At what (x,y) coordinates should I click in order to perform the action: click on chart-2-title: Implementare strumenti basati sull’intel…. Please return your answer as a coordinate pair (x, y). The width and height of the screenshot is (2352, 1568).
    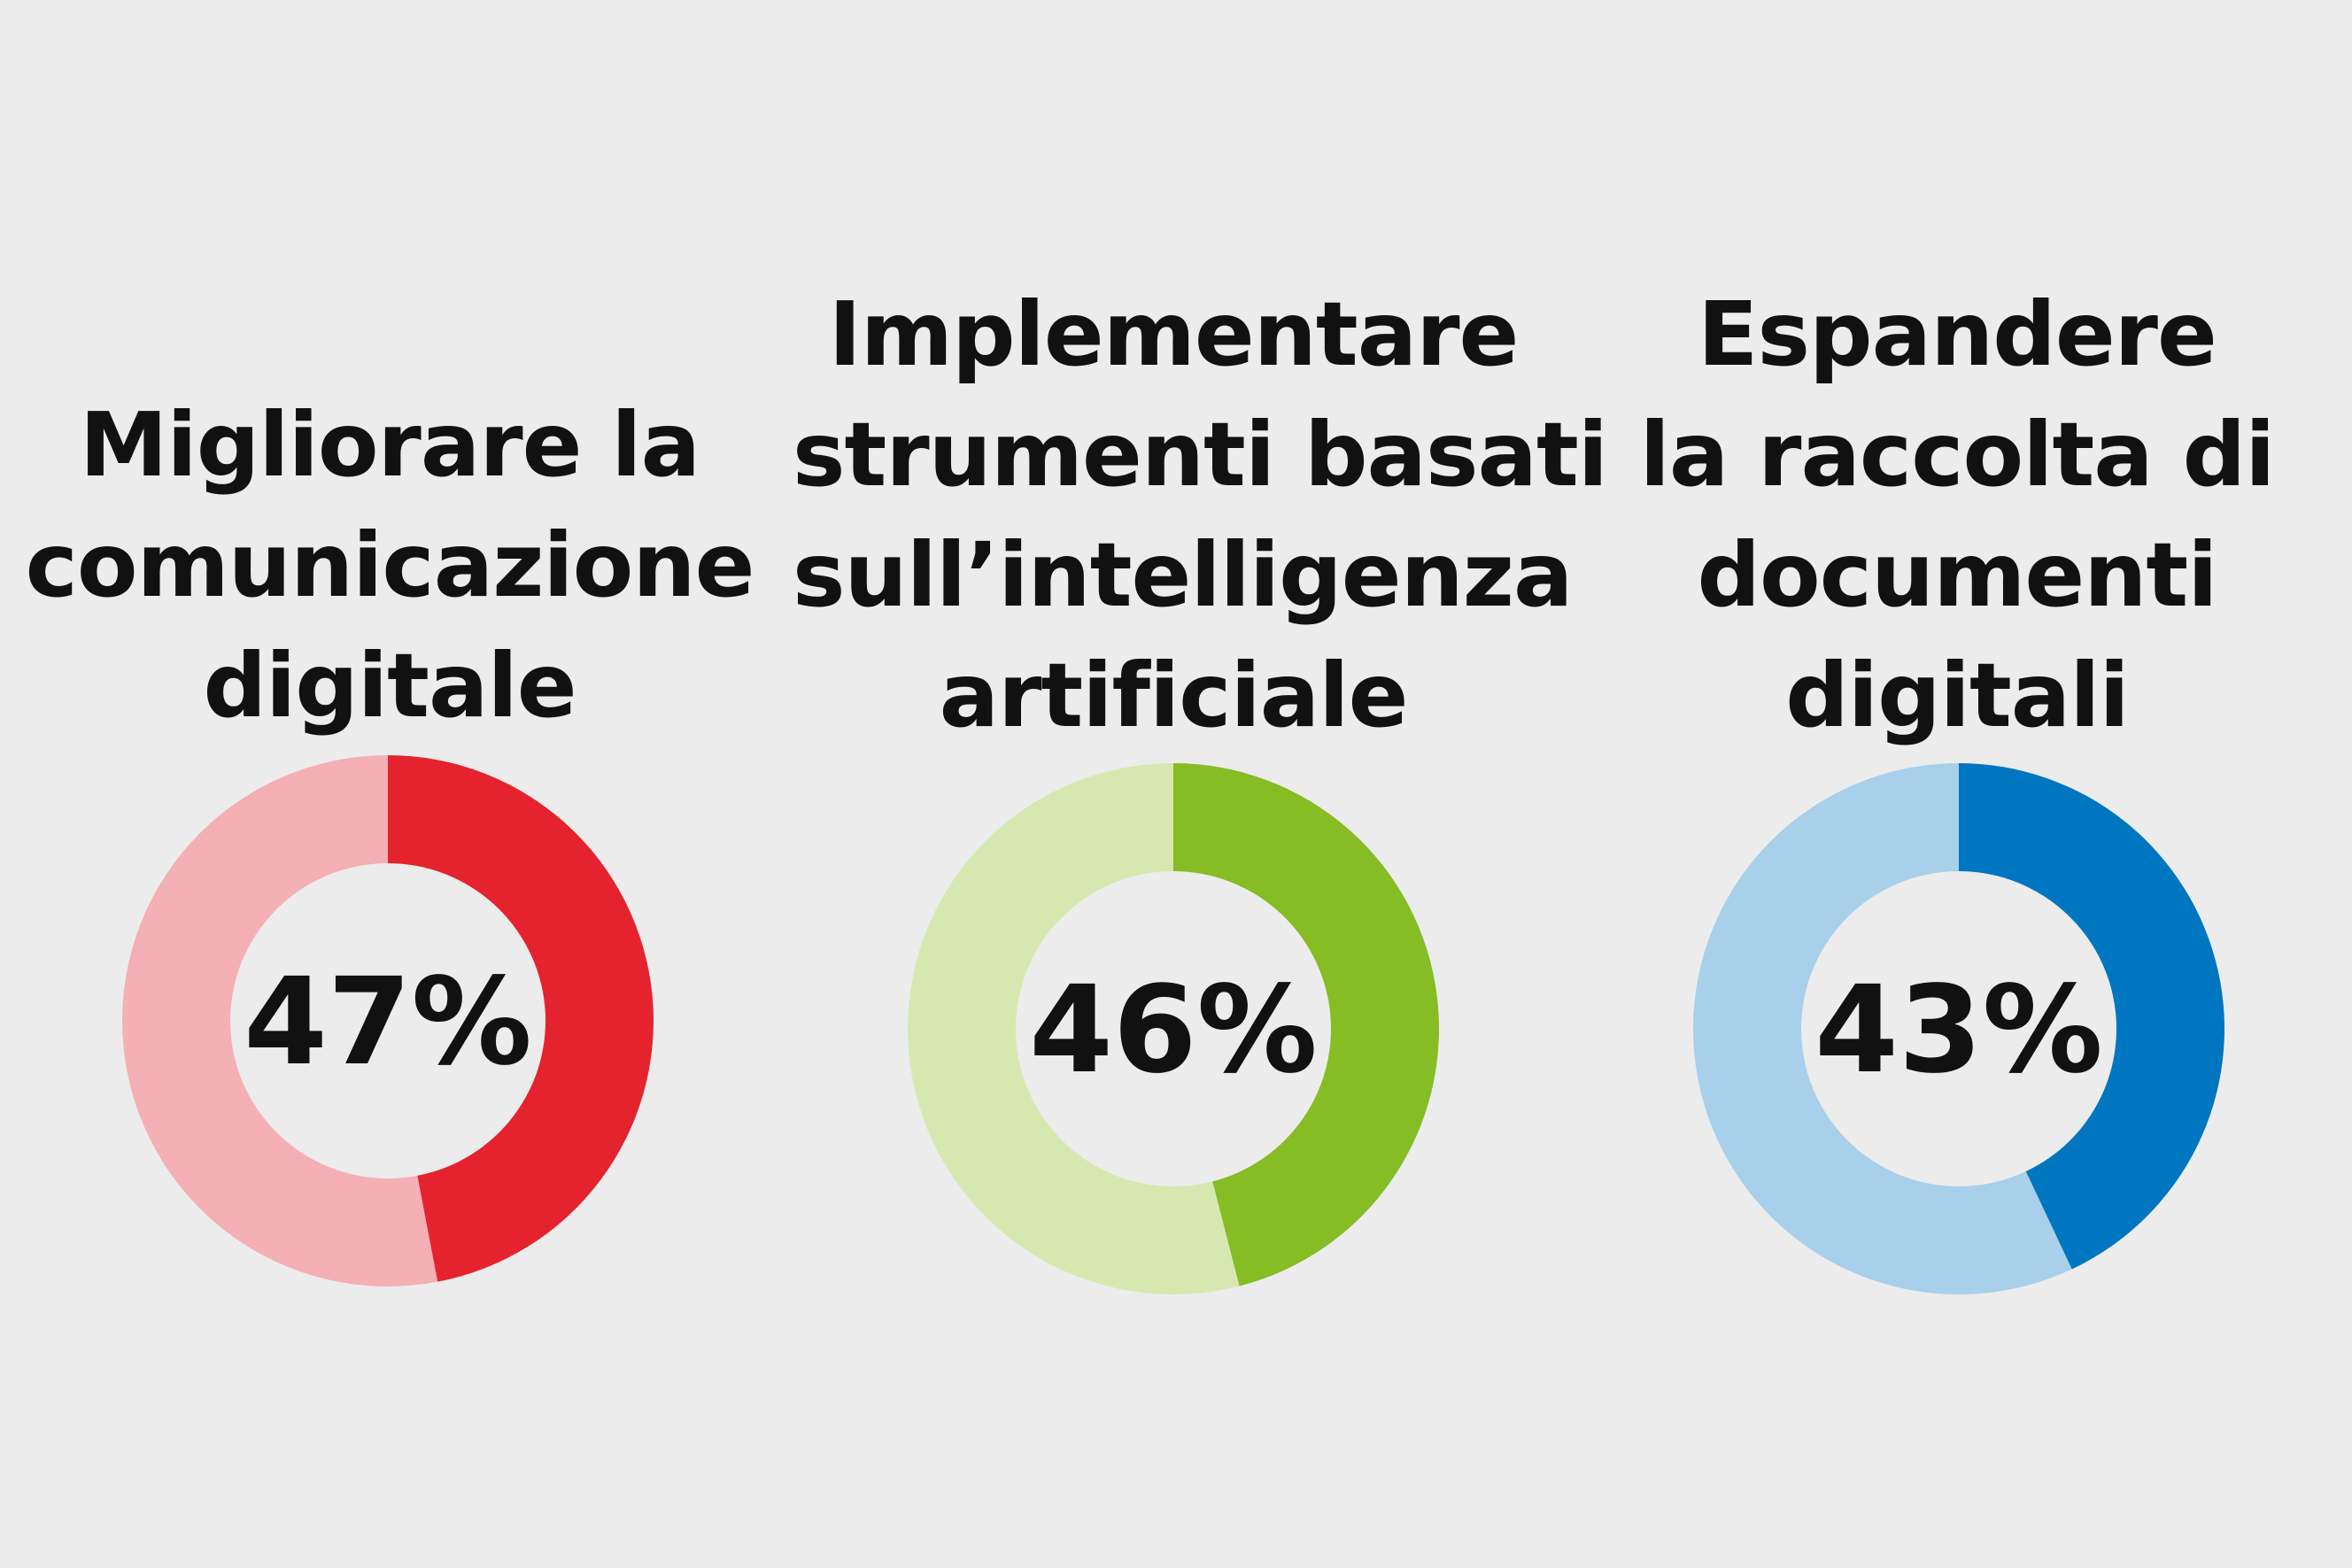
    Looking at the image, I should click on (1200, 515).